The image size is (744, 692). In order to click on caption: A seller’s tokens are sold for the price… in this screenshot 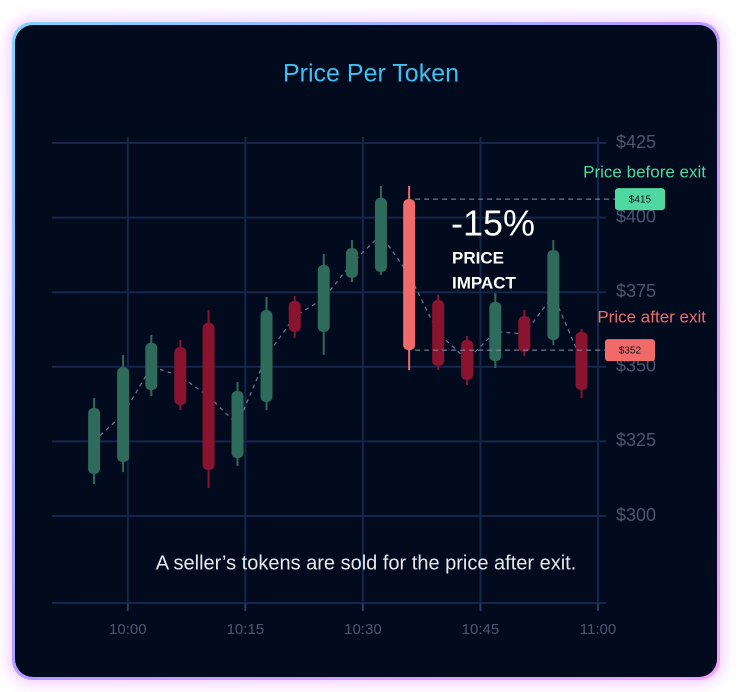, I will do `click(366, 563)`.